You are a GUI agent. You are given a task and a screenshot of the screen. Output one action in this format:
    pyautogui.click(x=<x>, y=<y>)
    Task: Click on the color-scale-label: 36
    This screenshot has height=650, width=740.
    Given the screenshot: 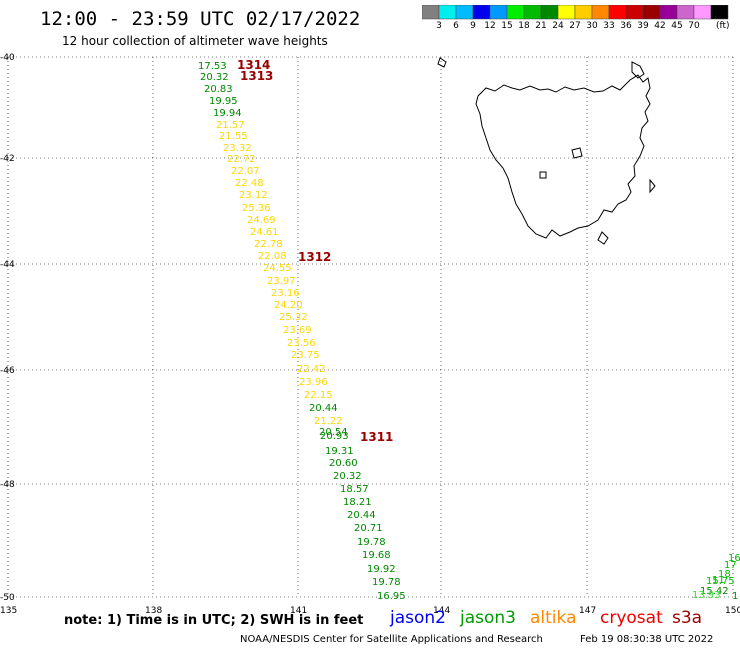 What is the action you would take?
    pyautogui.click(x=626, y=26)
    